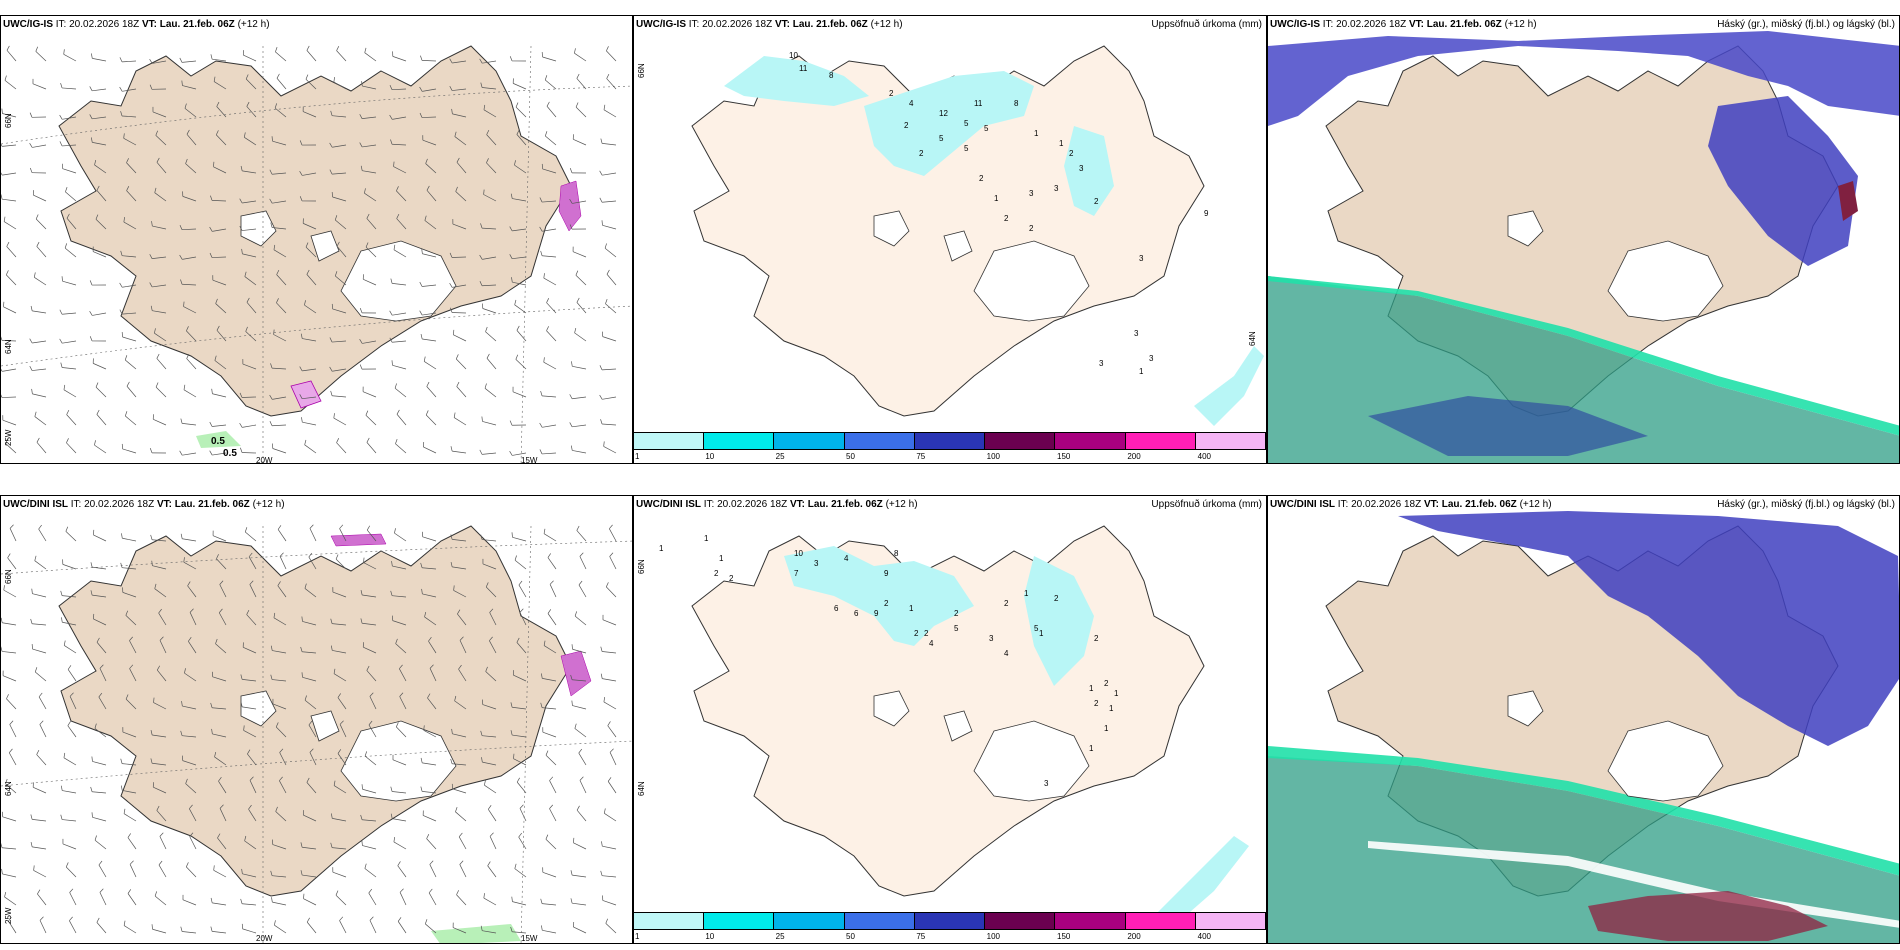 This screenshot has height=950, width=1900. Describe the element at coordinates (218, 439) in the screenshot. I see `precip-patch-south` at that location.